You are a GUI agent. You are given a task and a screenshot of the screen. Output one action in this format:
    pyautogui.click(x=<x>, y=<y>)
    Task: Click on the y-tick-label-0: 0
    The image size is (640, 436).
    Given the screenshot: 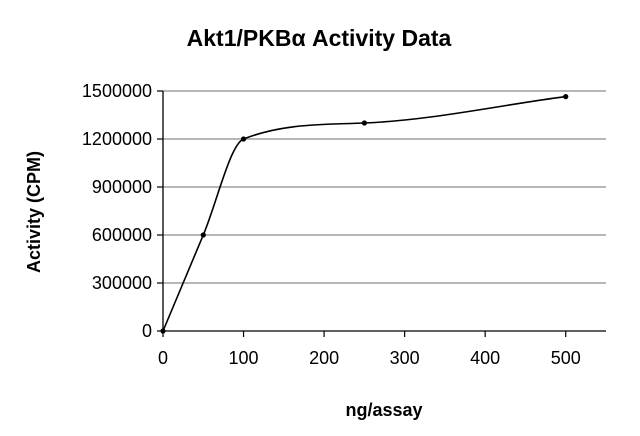 What is the action you would take?
    pyautogui.click(x=147, y=331)
    